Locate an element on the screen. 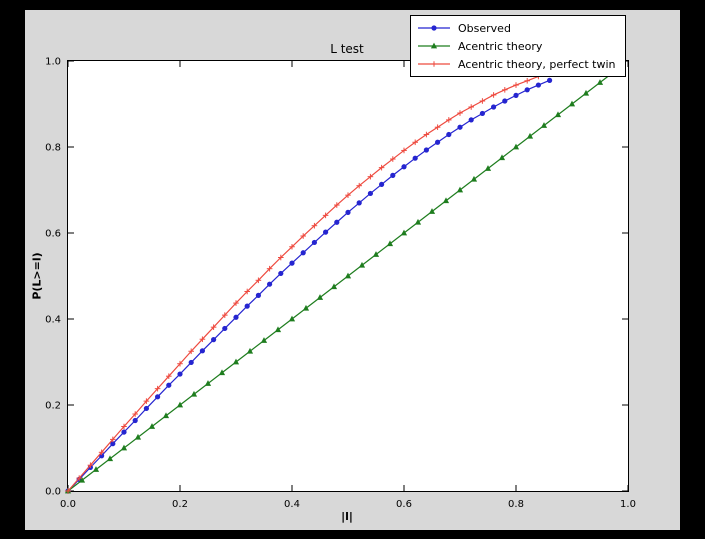 This screenshot has width=705, height=539. legend-entry: Acentric theory is located at coordinates (516, 46).